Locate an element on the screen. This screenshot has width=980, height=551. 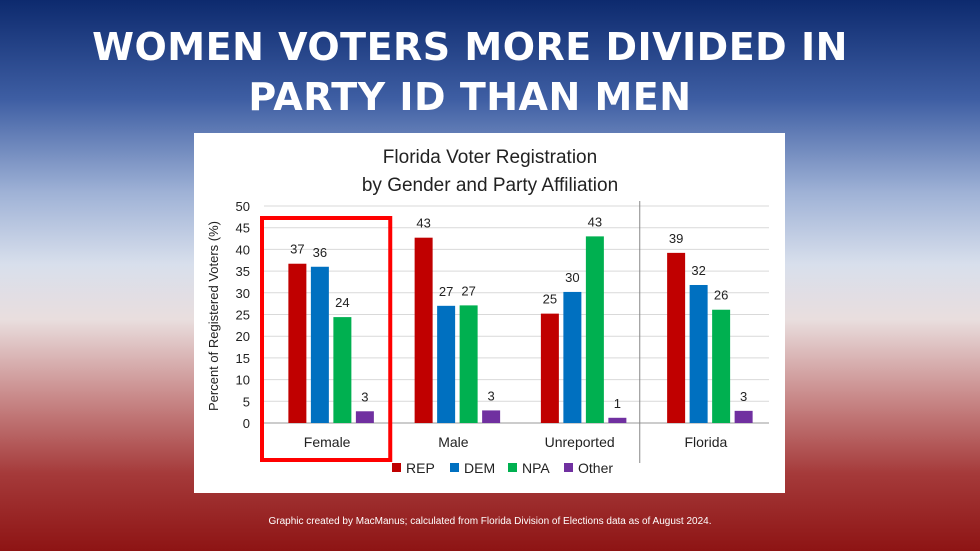
bar-rep-male is located at coordinates (423, 330).